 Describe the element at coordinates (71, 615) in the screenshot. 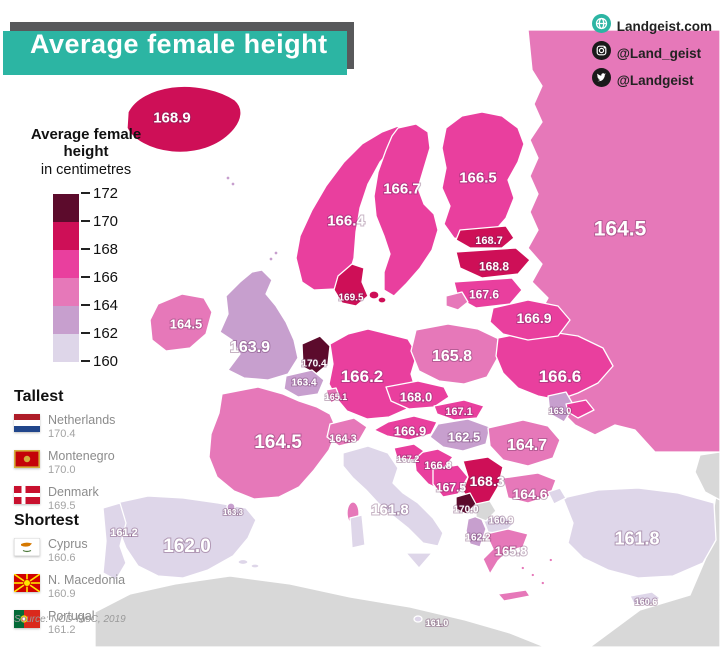

I see `country-name: Portugal` at that location.